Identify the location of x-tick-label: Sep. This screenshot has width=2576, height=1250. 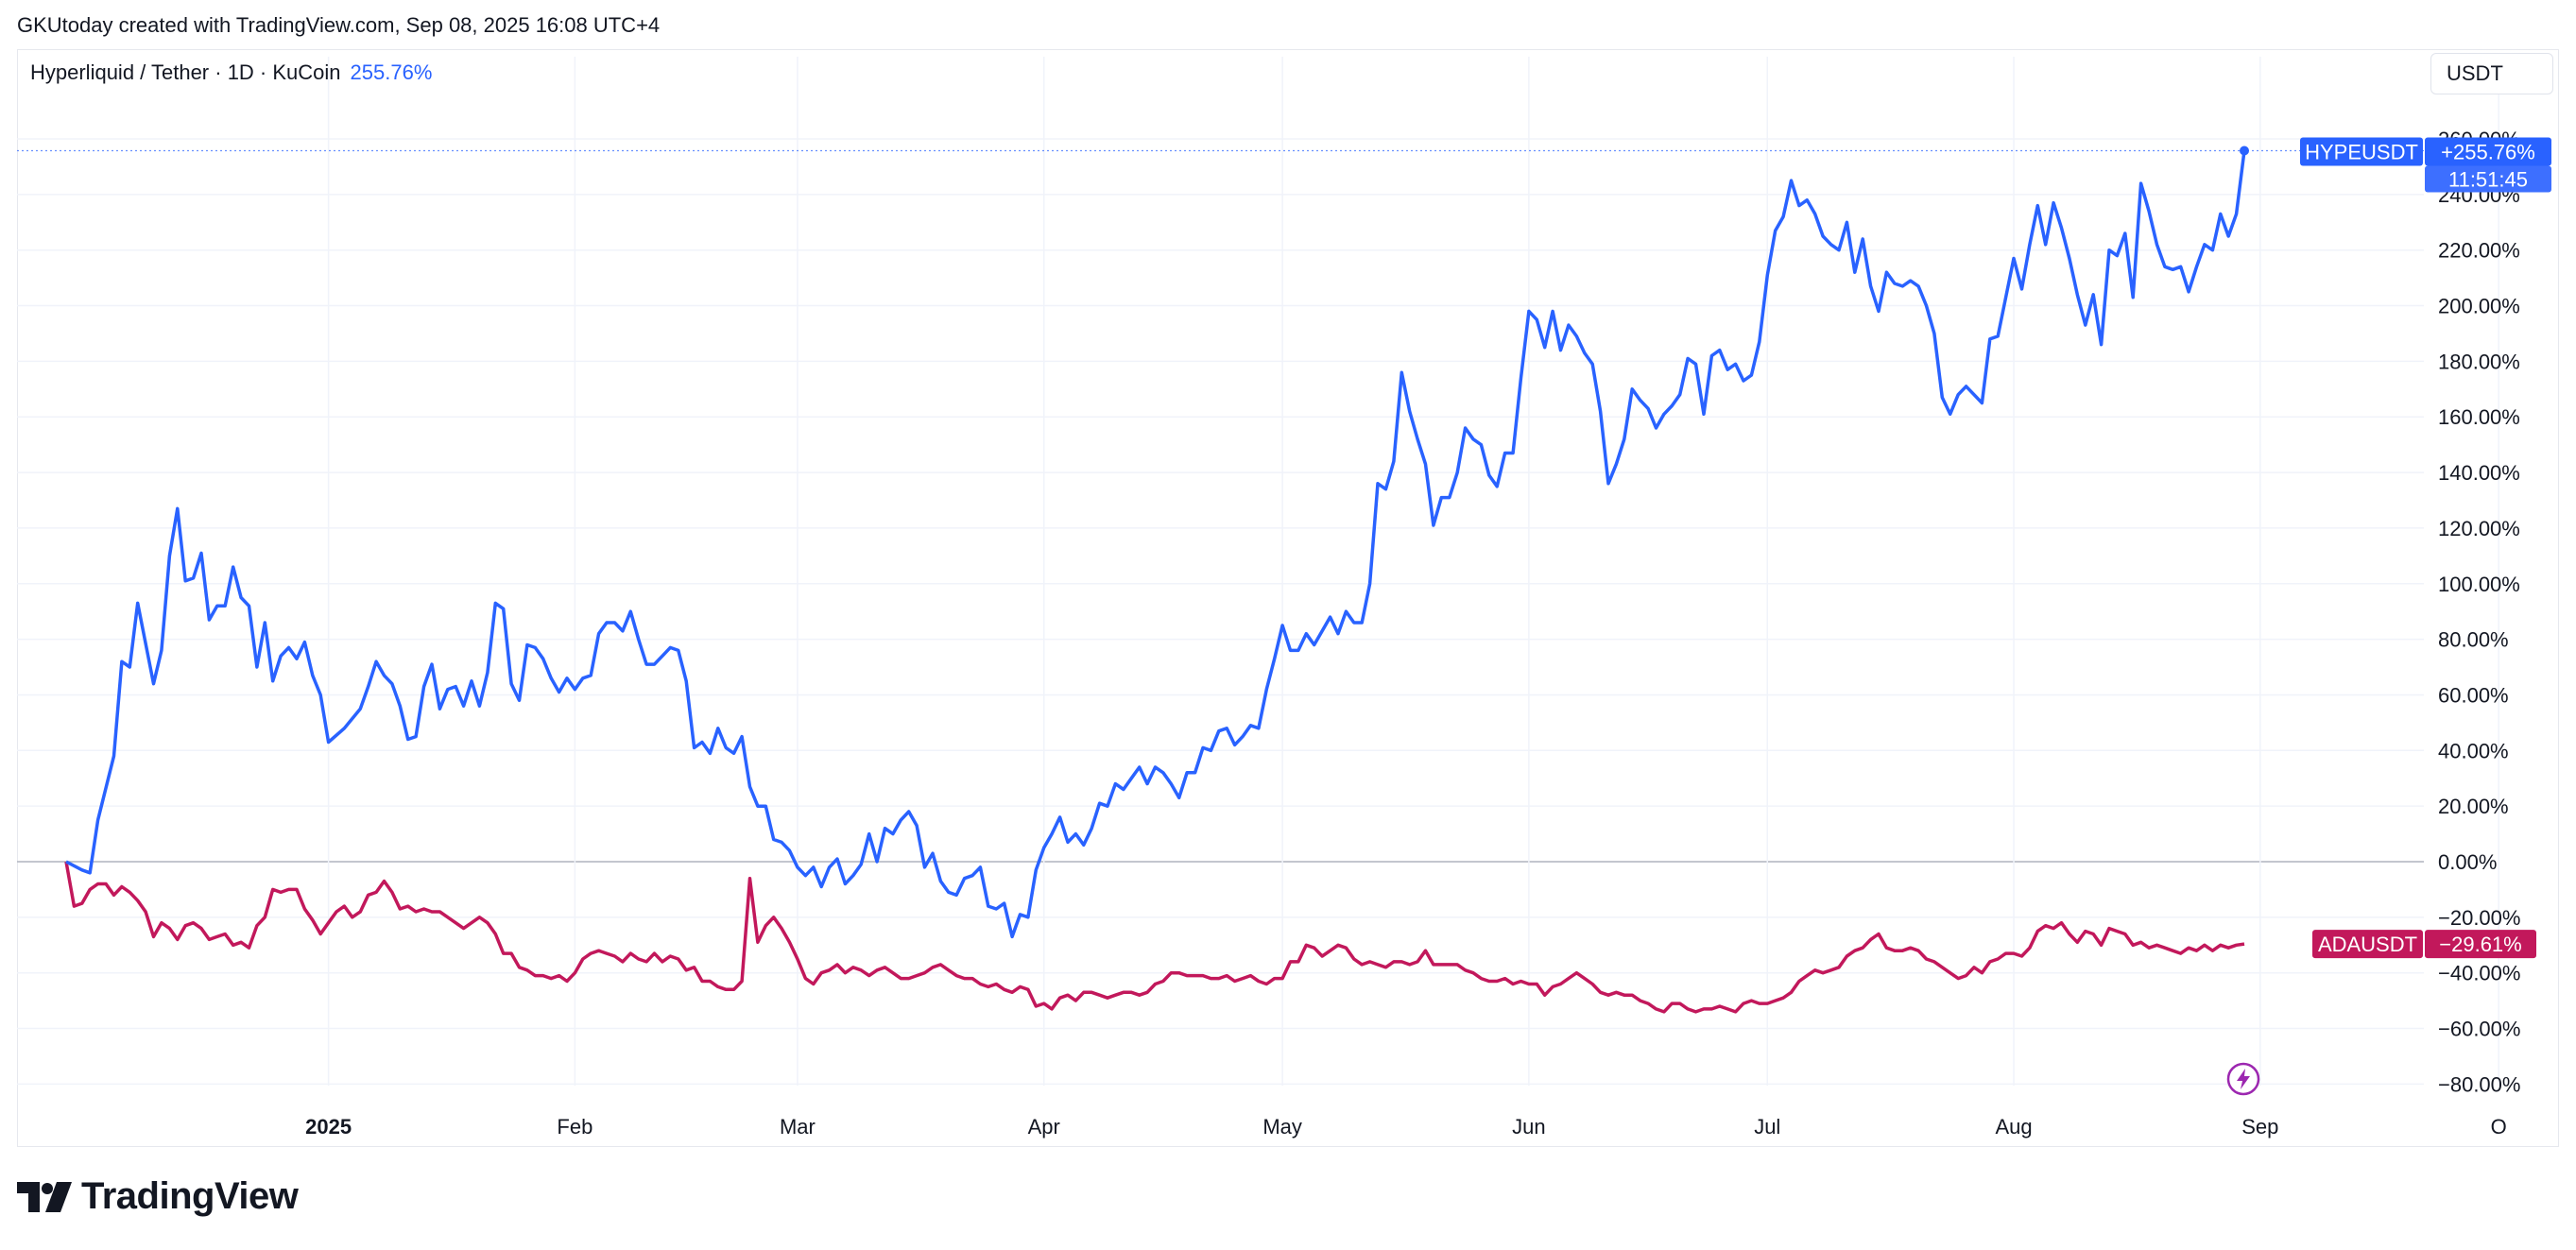
(2259, 1127).